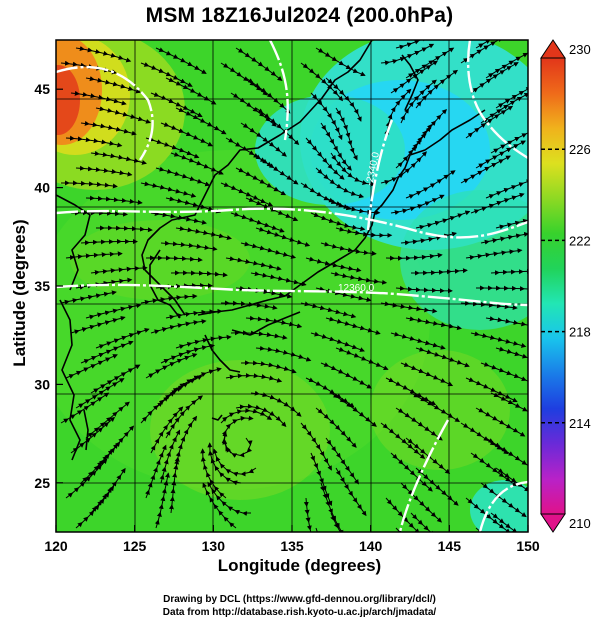 The image size is (599, 625). Describe the element at coordinates (580, 523) in the screenshot. I see `colorbar-tick-label: 210` at that location.